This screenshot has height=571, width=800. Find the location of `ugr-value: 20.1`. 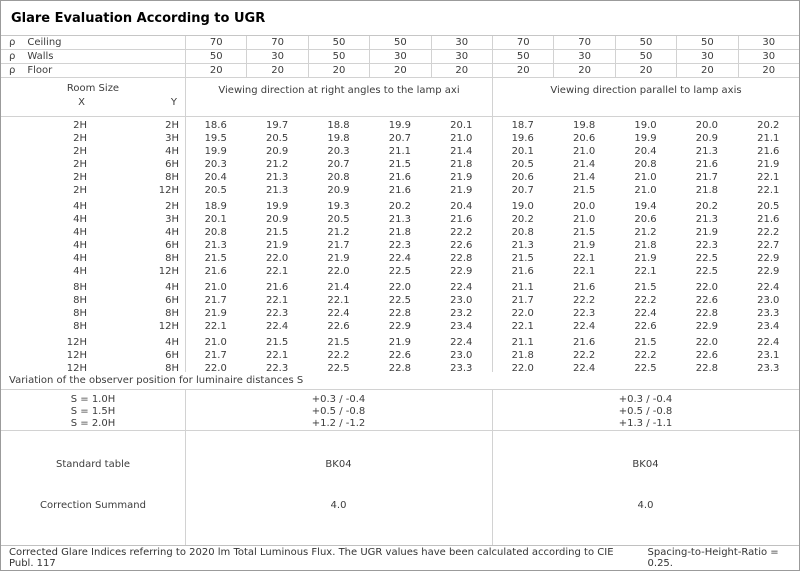

ugr-value: 20.1 is located at coordinates (461, 125).